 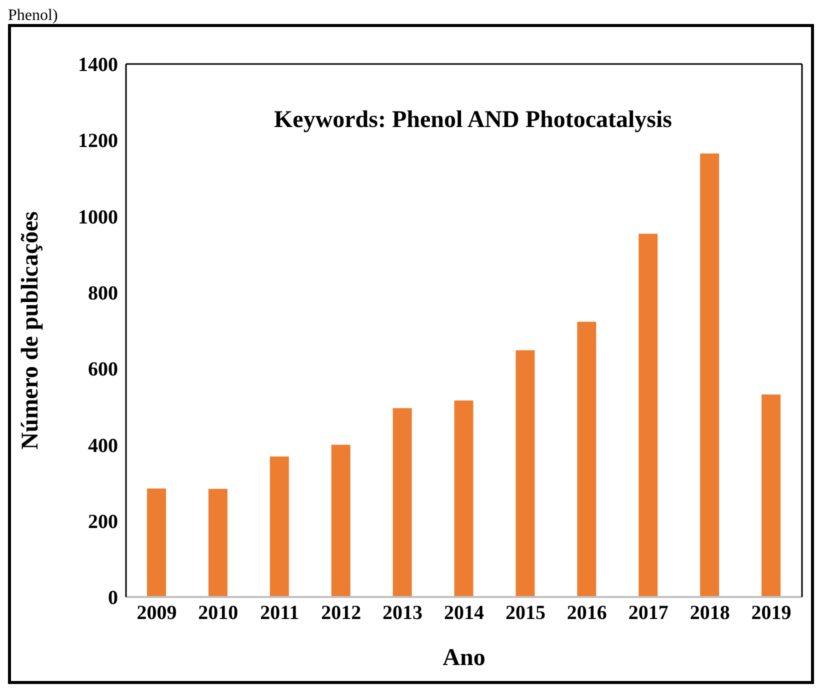 I want to click on x-tick-label: 2009, so click(x=156, y=613).